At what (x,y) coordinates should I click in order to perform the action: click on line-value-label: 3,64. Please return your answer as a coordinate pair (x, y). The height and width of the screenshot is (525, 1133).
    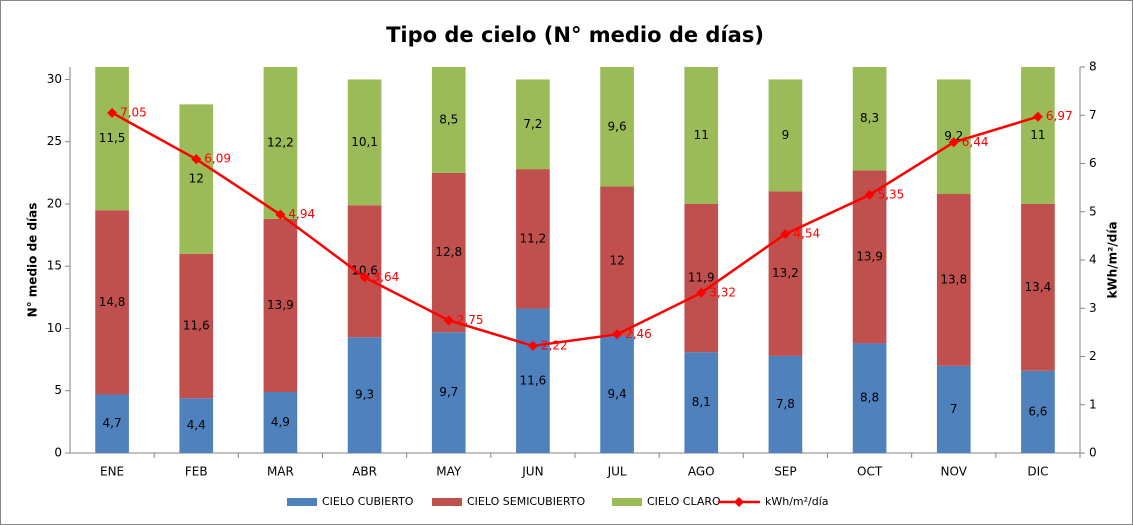
    Looking at the image, I should click on (386, 277).